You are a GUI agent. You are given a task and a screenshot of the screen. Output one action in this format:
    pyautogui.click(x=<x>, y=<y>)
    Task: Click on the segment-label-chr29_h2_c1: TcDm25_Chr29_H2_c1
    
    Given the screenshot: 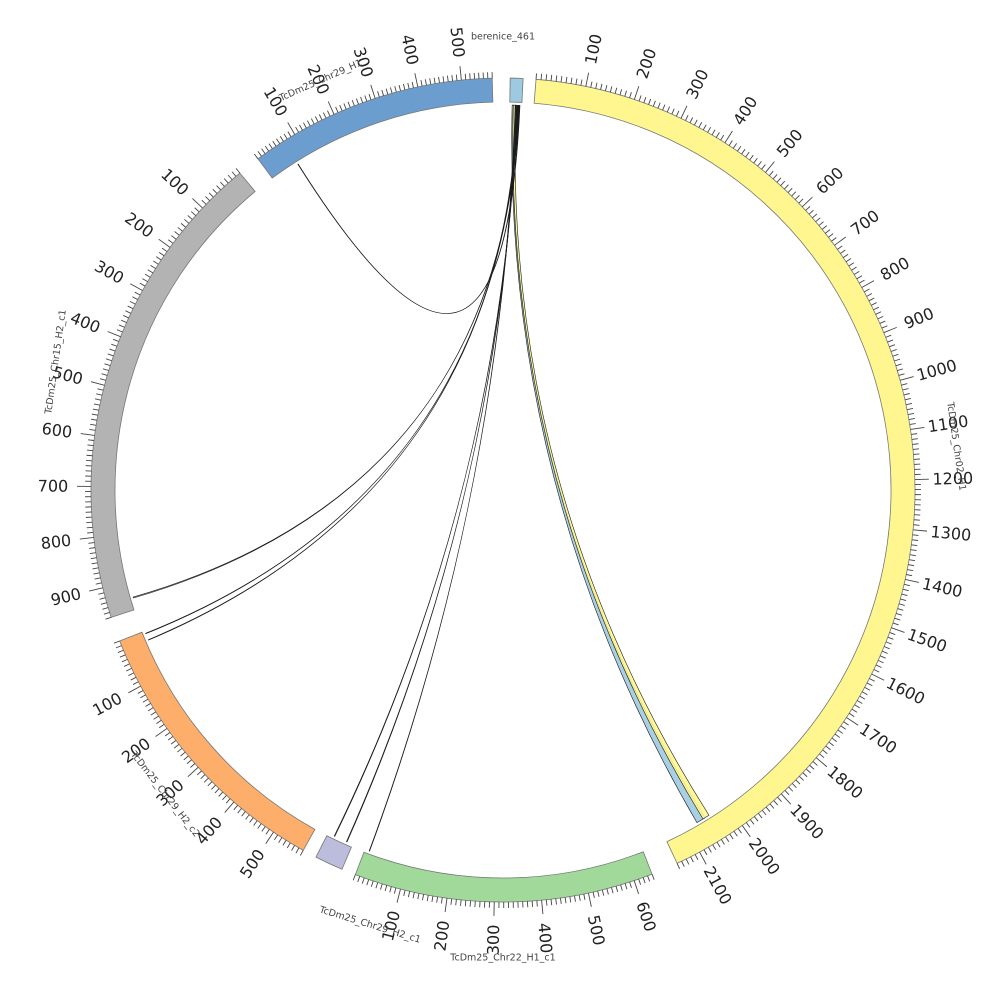 What is the action you would take?
    pyautogui.click(x=369, y=925)
    